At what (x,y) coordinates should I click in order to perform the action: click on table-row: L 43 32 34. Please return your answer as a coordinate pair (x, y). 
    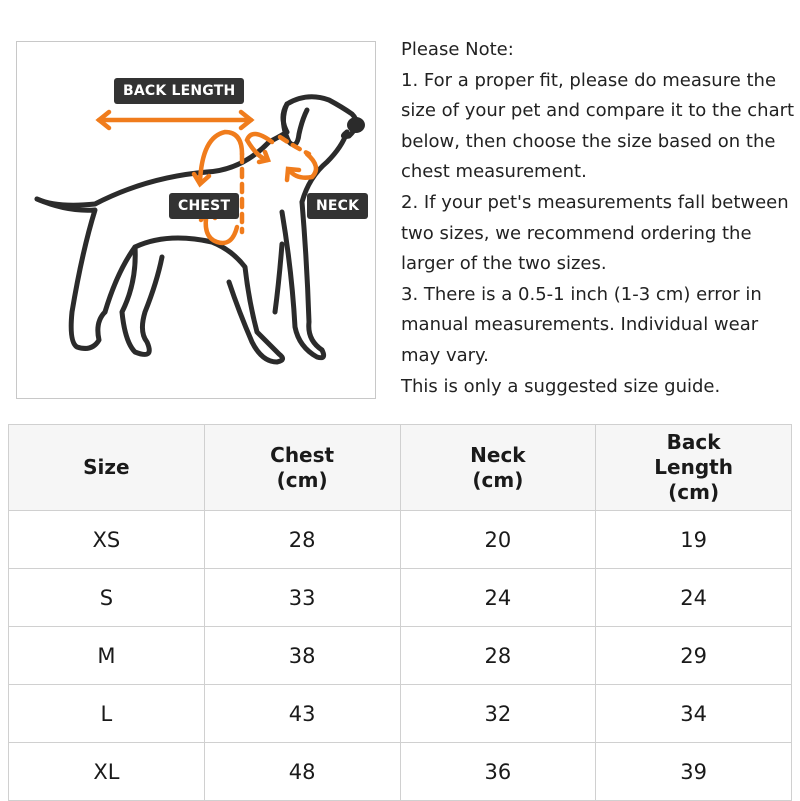
    Looking at the image, I should click on (400, 713).